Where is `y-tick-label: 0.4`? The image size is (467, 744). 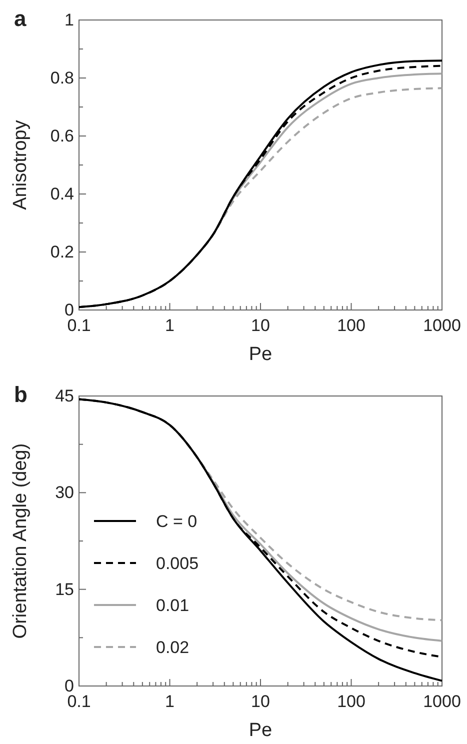
y-tick-label: 0.4 is located at coordinates (62, 194).